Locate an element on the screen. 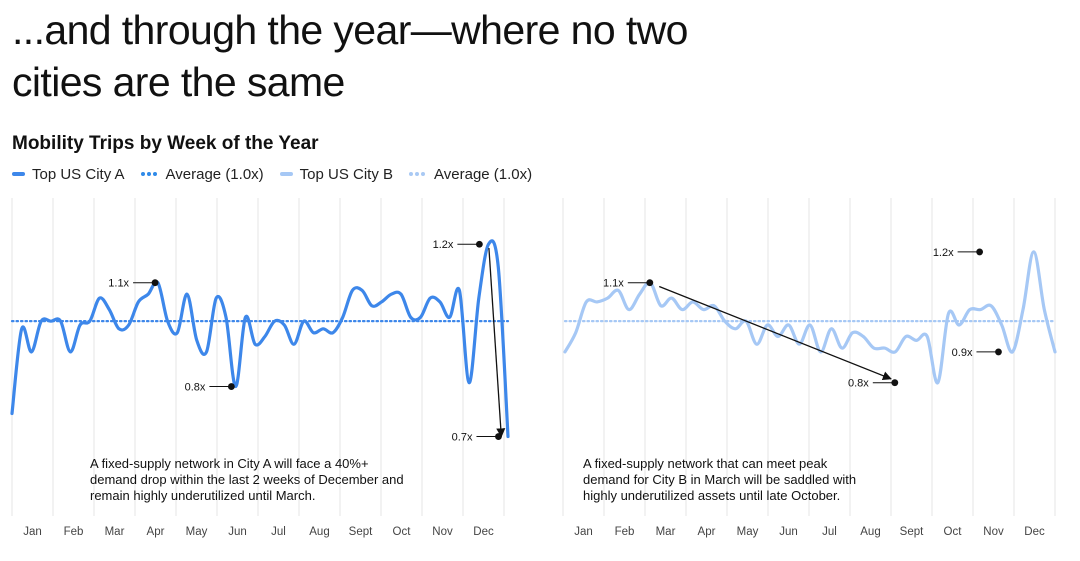 This screenshot has height=561, width=1080. headline-line-2: cities are the same is located at coordinates (178, 82).